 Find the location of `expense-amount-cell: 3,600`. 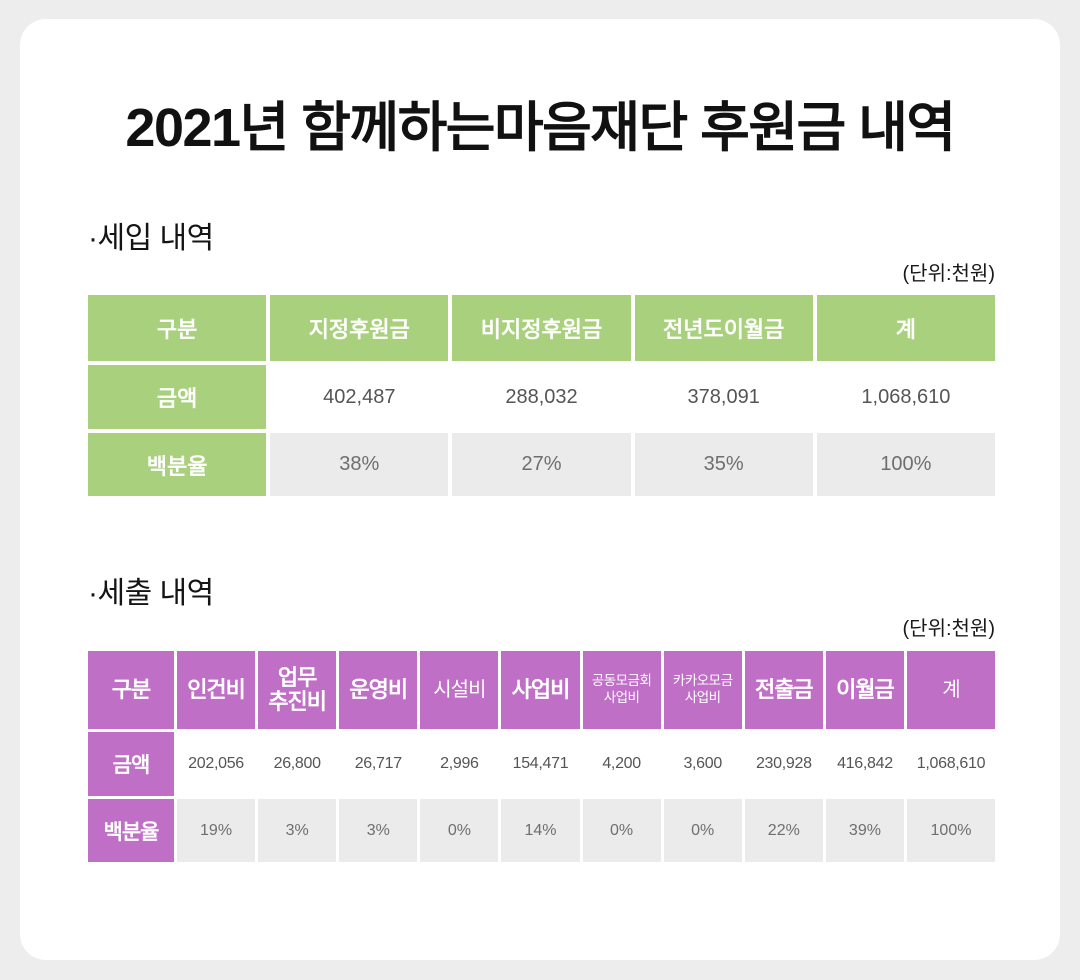

expense-amount-cell: 3,600 is located at coordinates (702, 764).